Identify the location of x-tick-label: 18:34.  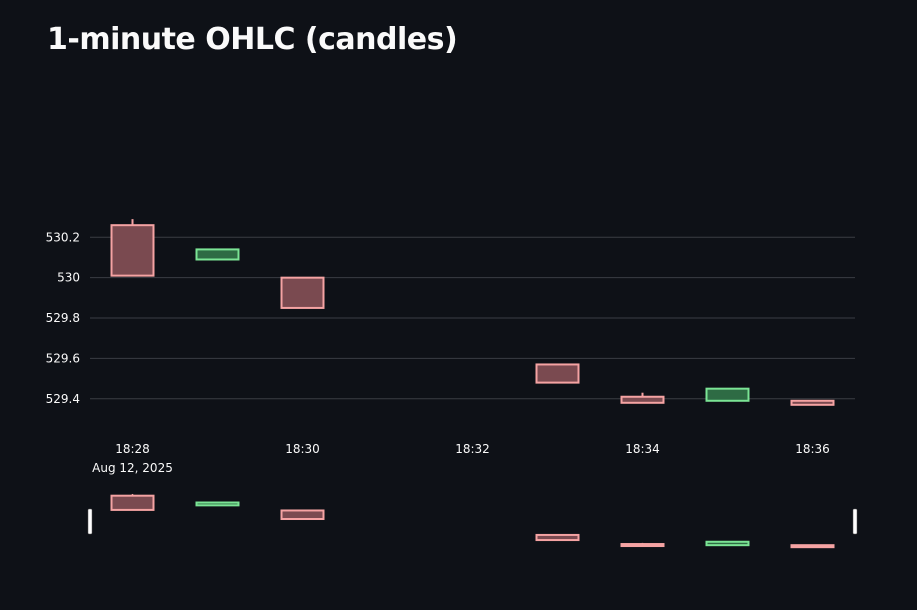
(642, 449).